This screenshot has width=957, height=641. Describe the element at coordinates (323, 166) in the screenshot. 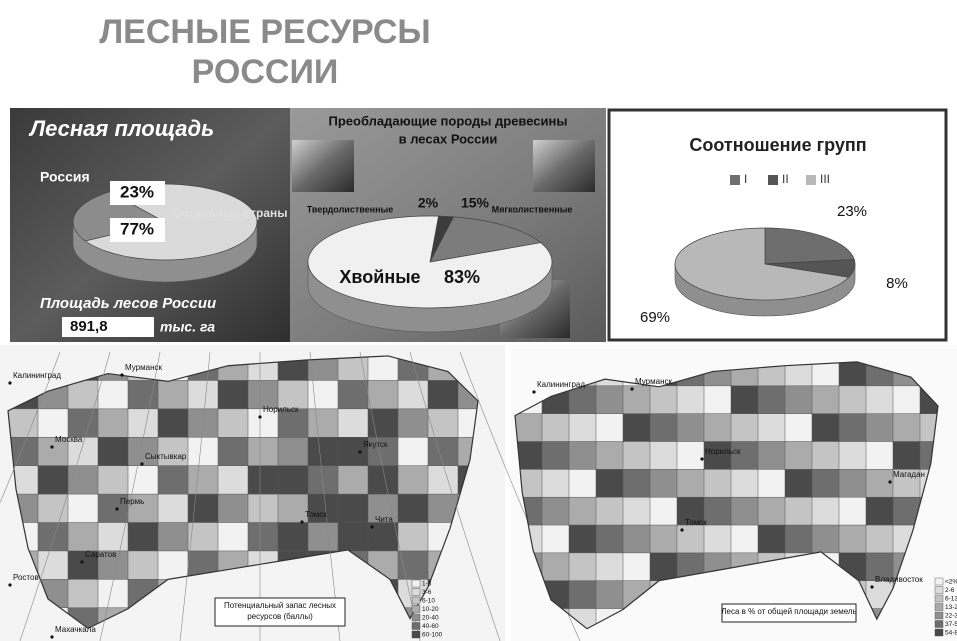

I see `photo` at that location.